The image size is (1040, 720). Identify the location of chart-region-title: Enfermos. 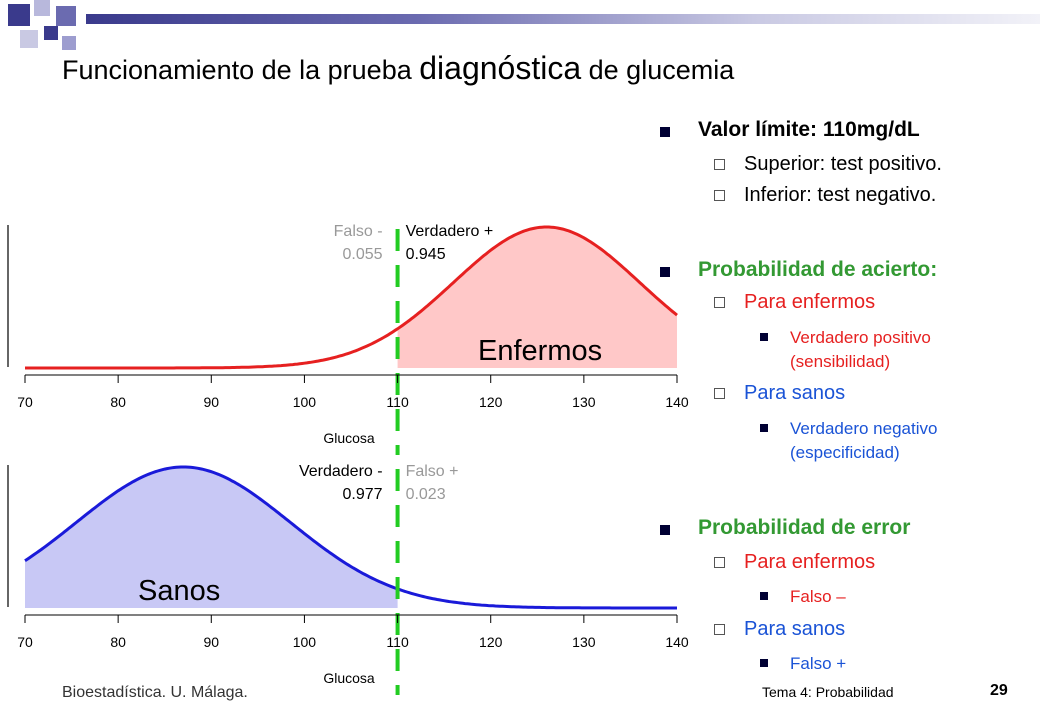
(540, 351).